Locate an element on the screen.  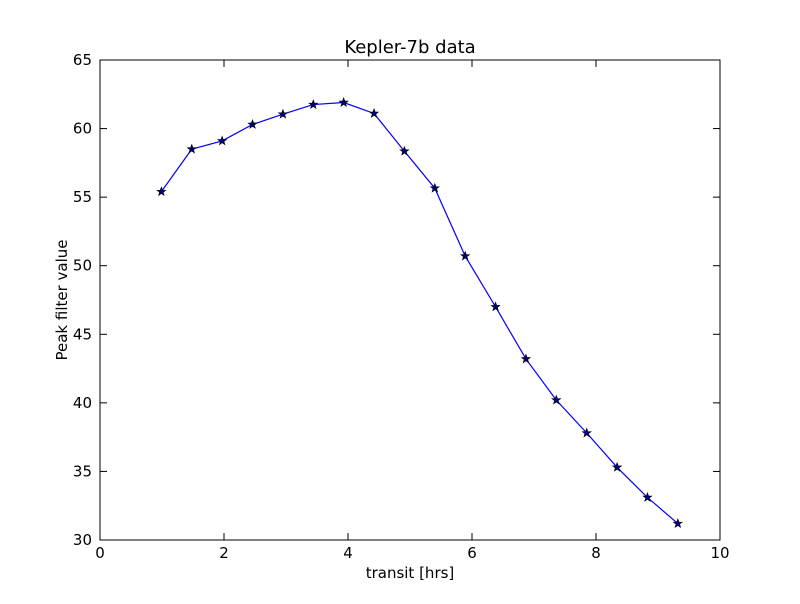
y-axis-label: Peak filter value is located at coordinates (62, 299).